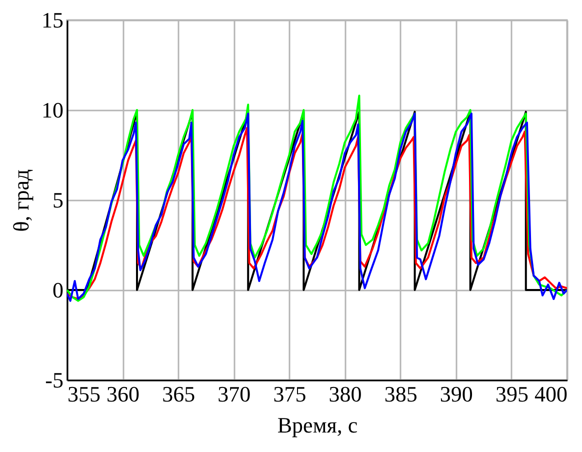  I want to click on x-tick-label: 390, so click(456, 394).